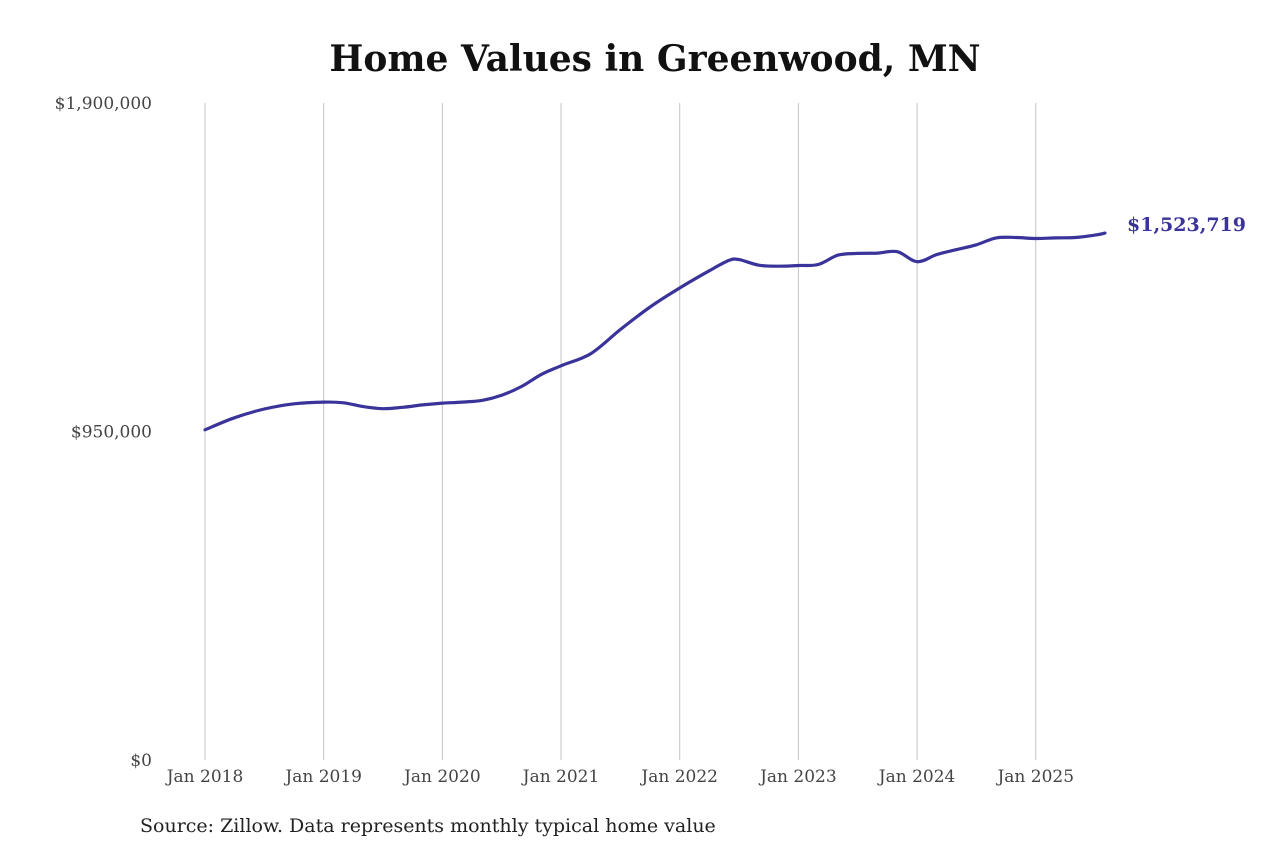 This screenshot has height=853, width=1280. I want to click on x-tick-label: Jan 2019, so click(322, 777).